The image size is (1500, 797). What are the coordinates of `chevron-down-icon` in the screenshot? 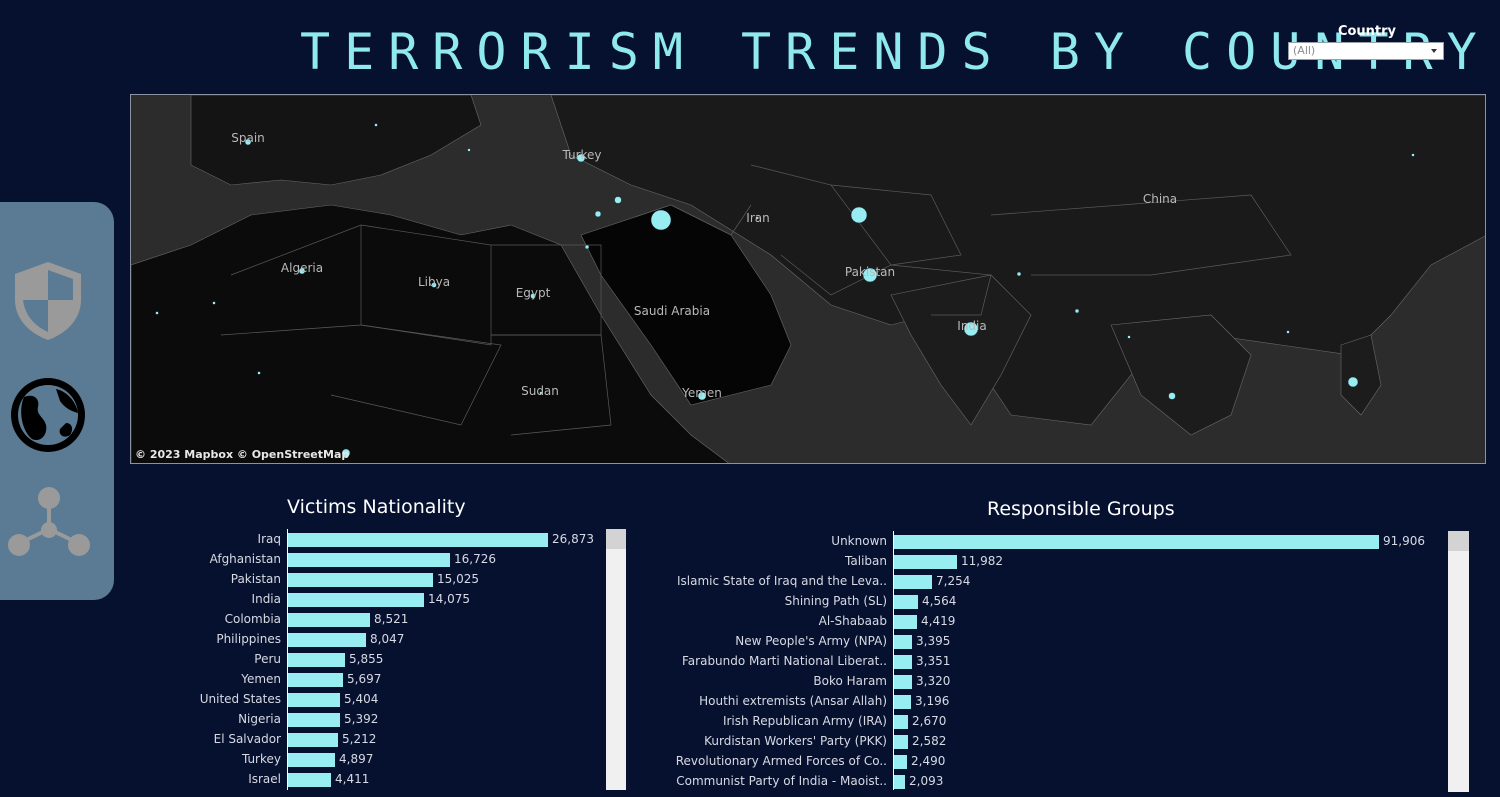 It's located at (1434, 51).